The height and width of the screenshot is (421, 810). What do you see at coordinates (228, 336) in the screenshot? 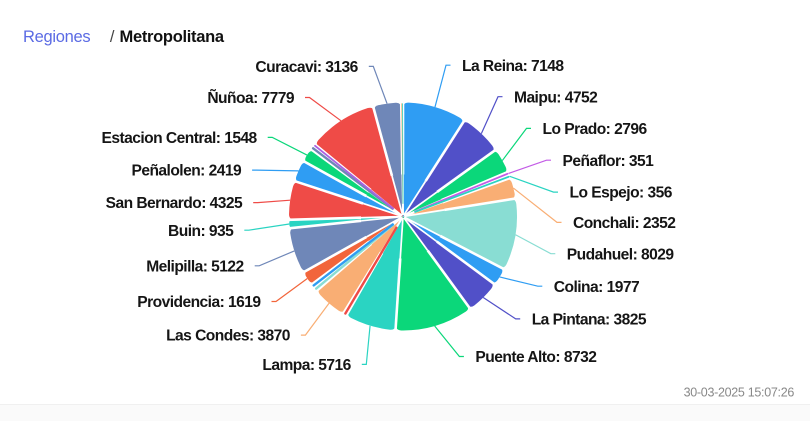
I see `svg-text: Las Condes: 3870` at bounding box center [228, 336].